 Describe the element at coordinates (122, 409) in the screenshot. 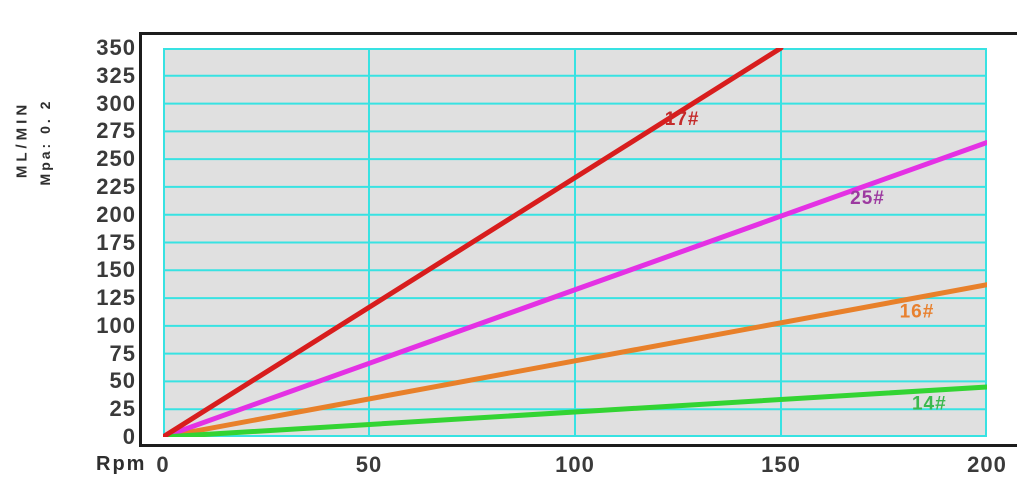

I see `y-tick-label: 25` at that location.